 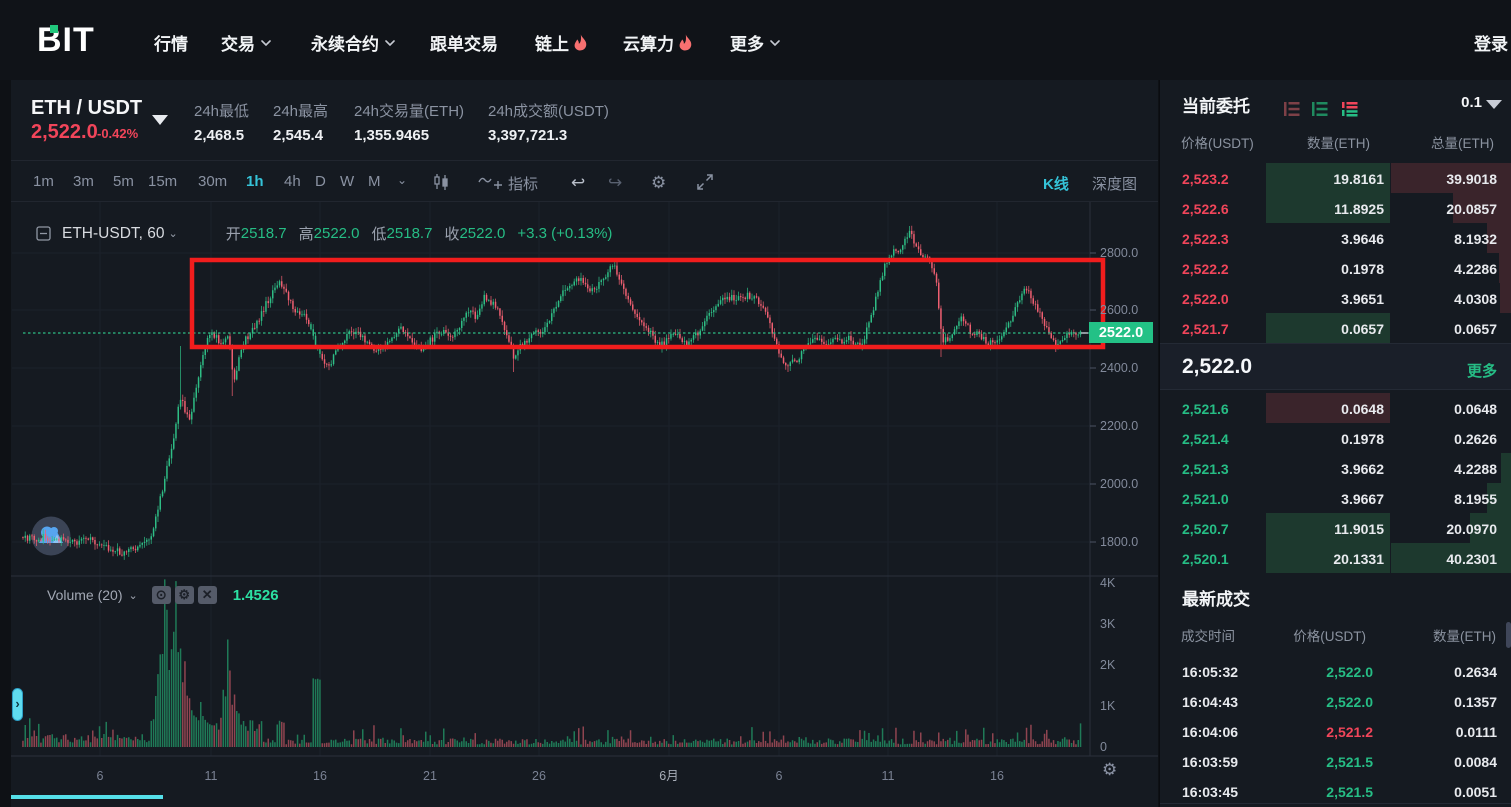 What do you see at coordinates (1108, 624) in the screenshot?
I see `svg-text: 3K` at bounding box center [1108, 624].